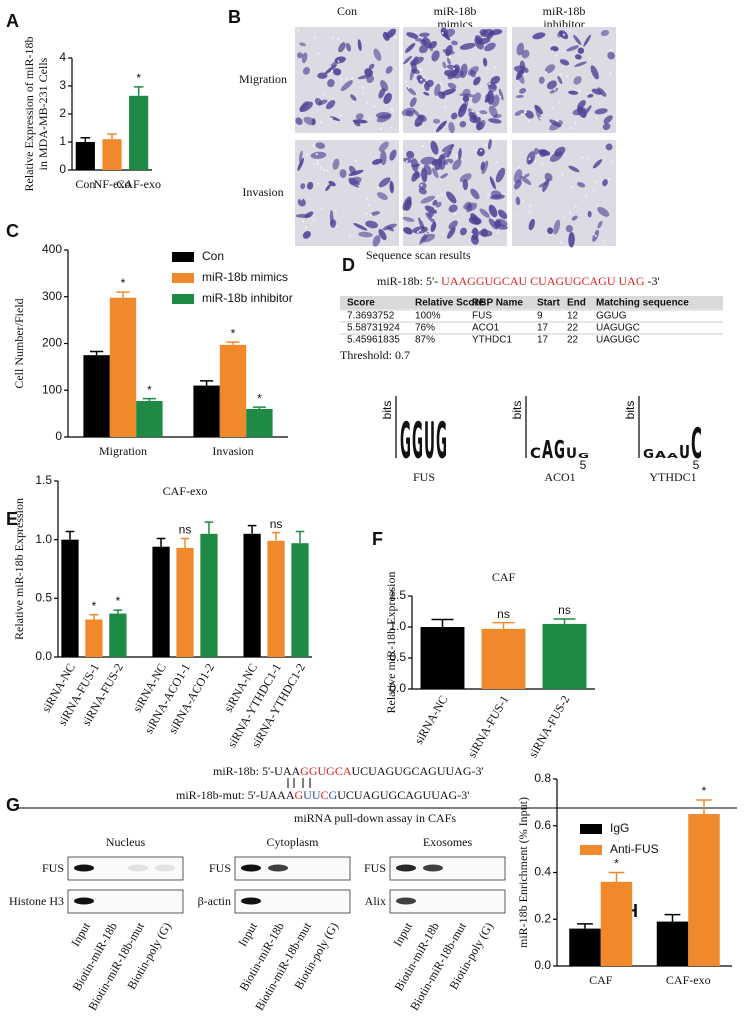 The width and height of the screenshot is (747, 1028). I want to click on row-label: Invasion, so click(262, 192).